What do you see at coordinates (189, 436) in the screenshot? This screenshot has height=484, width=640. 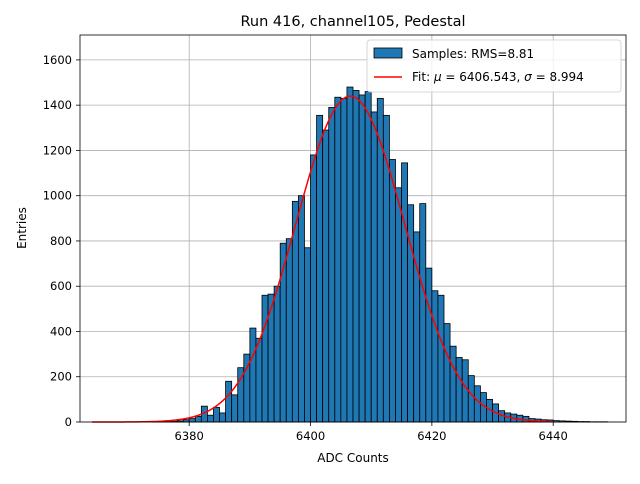 I see `x-tick-label: 6380` at bounding box center [189, 436].